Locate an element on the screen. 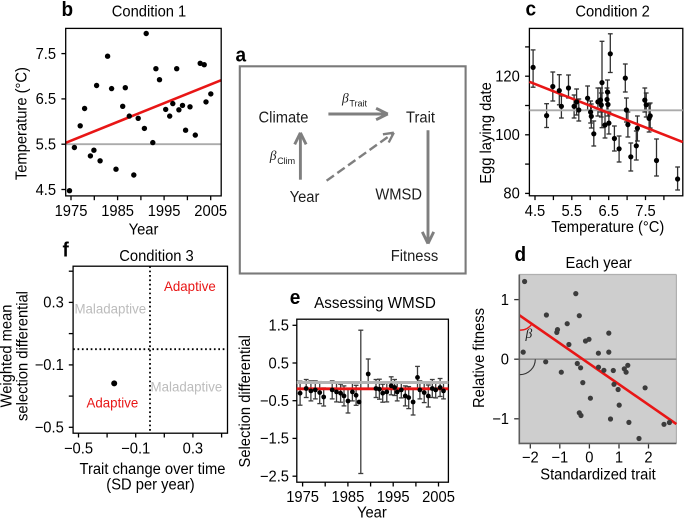  svg-text: Assessing WMSD is located at coordinates (375, 303).